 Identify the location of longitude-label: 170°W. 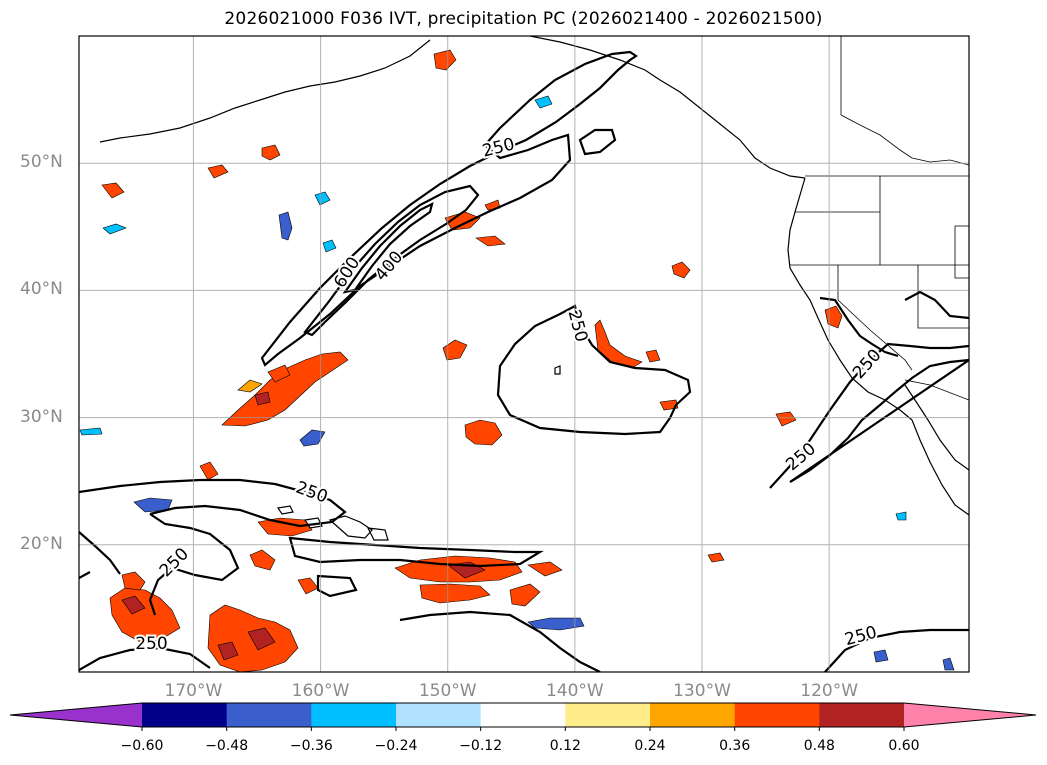
(193, 691).